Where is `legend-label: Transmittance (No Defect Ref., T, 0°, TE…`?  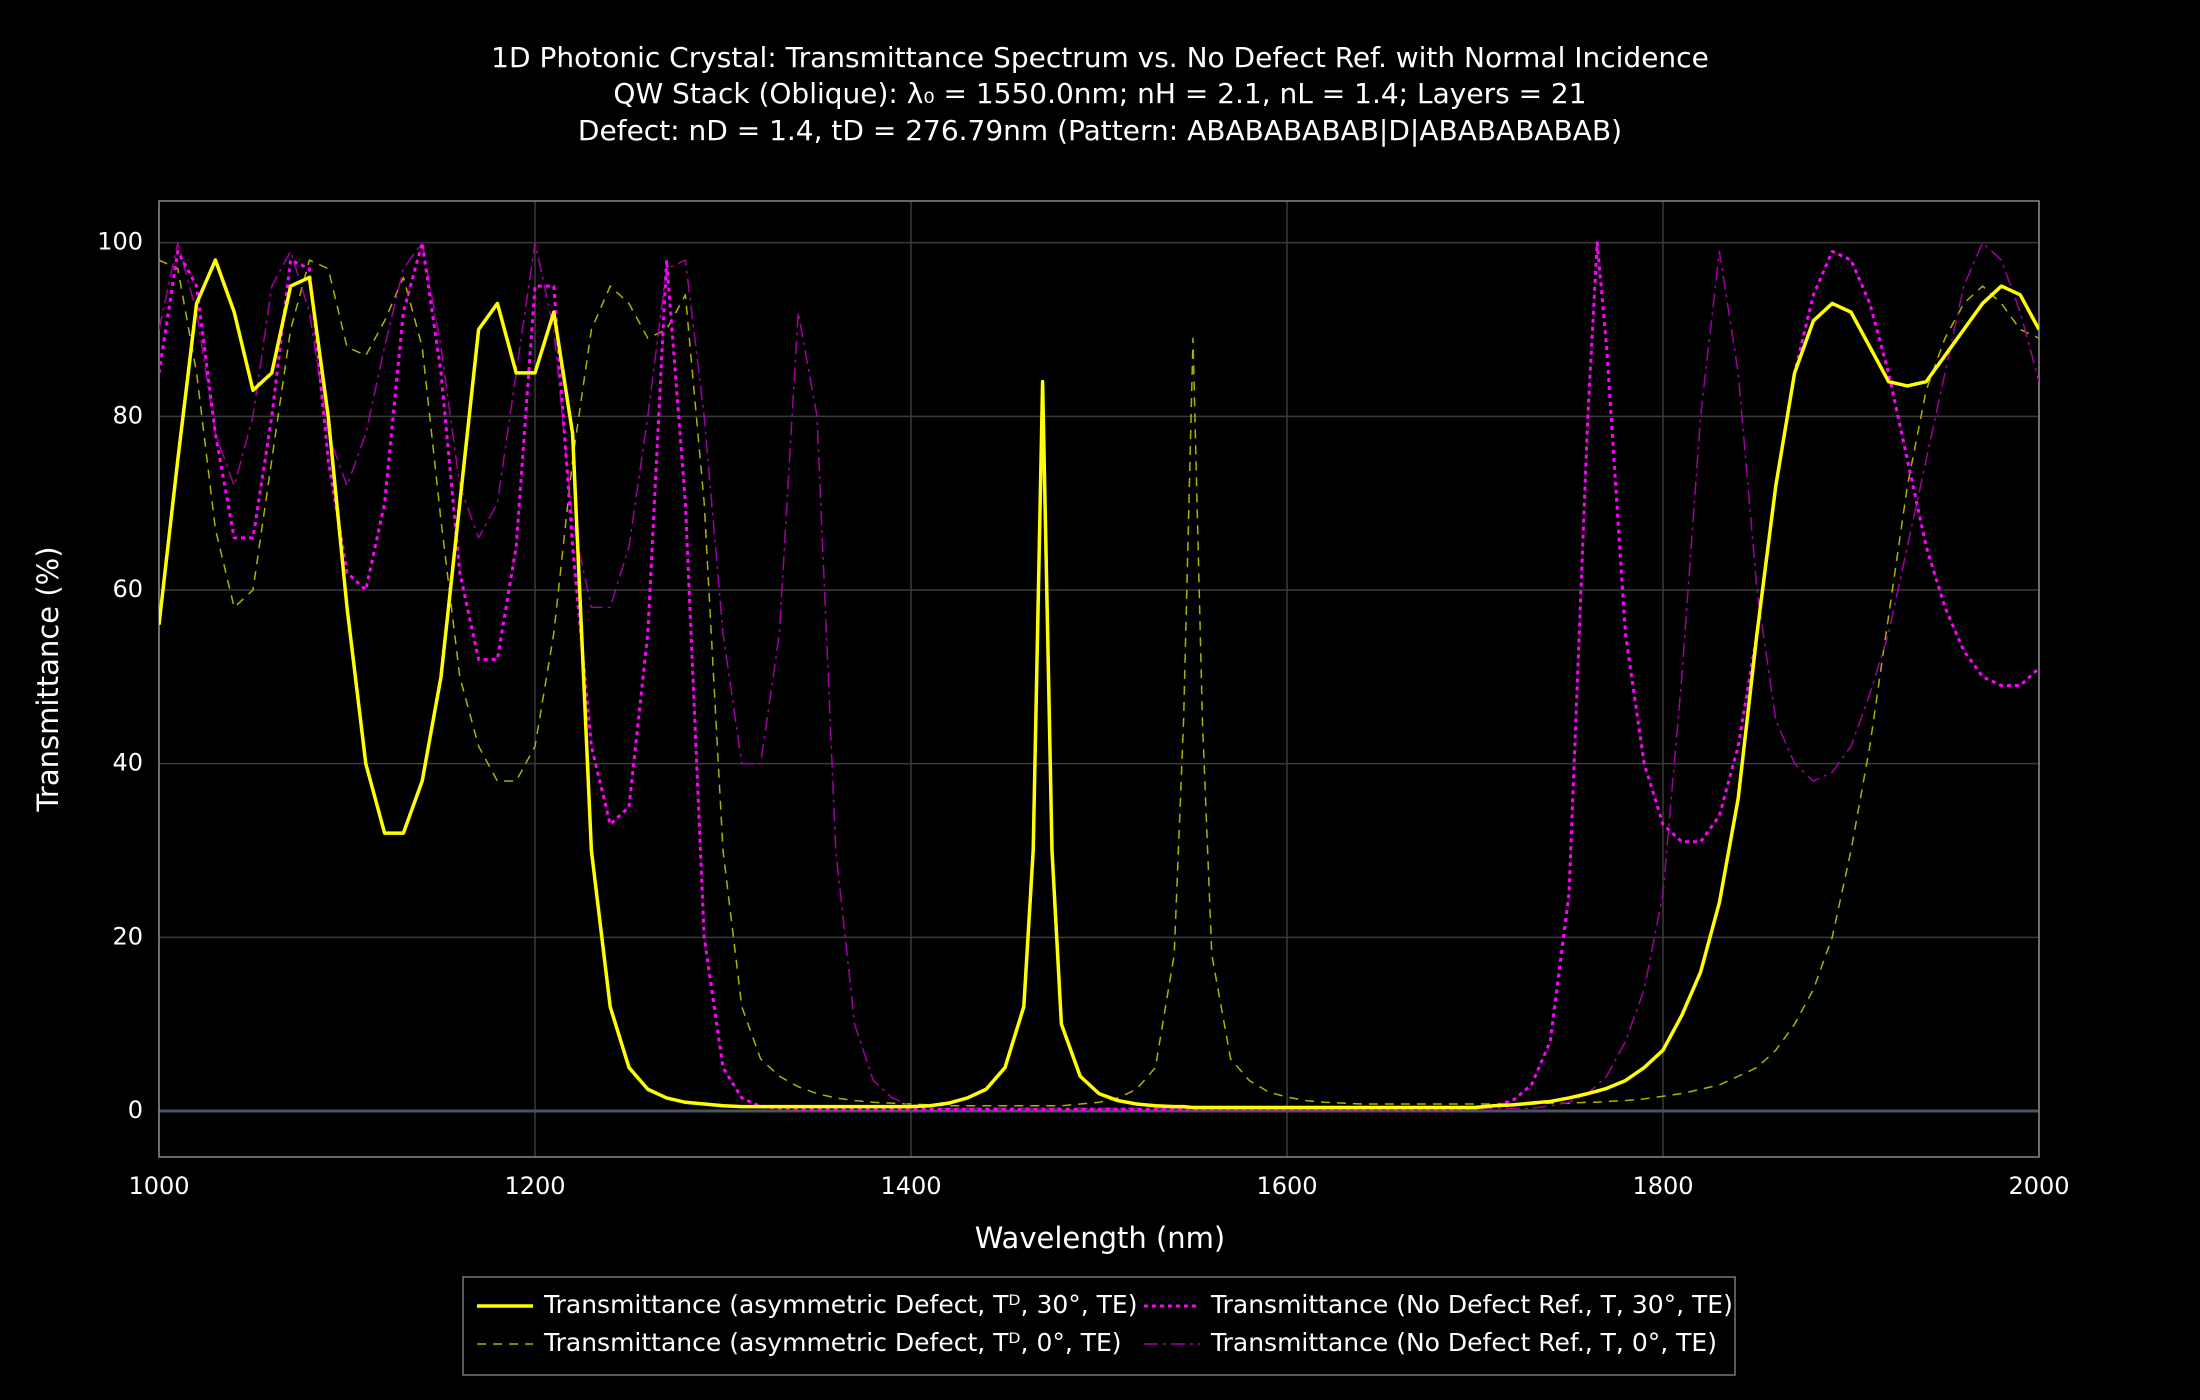
legend-label: Transmittance (No Defect Ref., T, 0°, TE… is located at coordinates (1463, 1342).